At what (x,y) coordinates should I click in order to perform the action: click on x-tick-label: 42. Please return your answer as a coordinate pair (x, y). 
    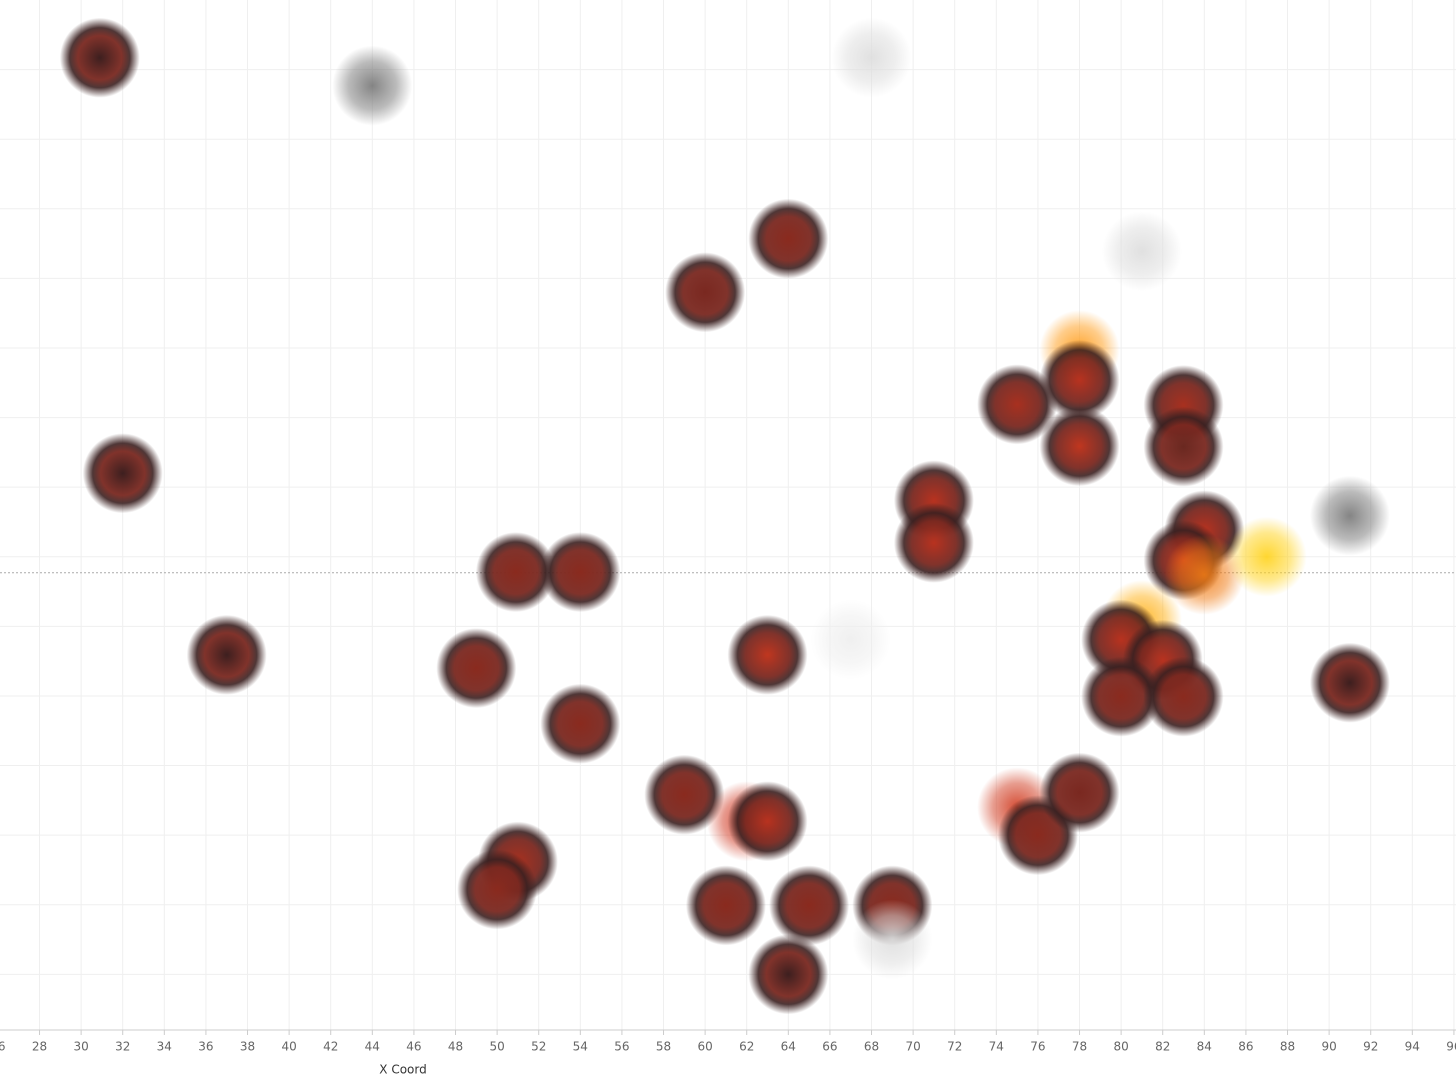
    Looking at the image, I should click on (330, 1047).